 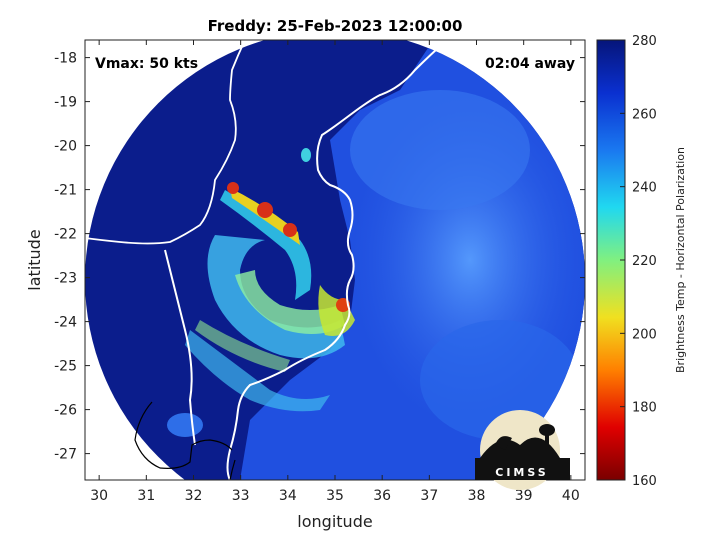 I want to click on cimss-logo-text: CIMSS, so click(x=521, y=472).